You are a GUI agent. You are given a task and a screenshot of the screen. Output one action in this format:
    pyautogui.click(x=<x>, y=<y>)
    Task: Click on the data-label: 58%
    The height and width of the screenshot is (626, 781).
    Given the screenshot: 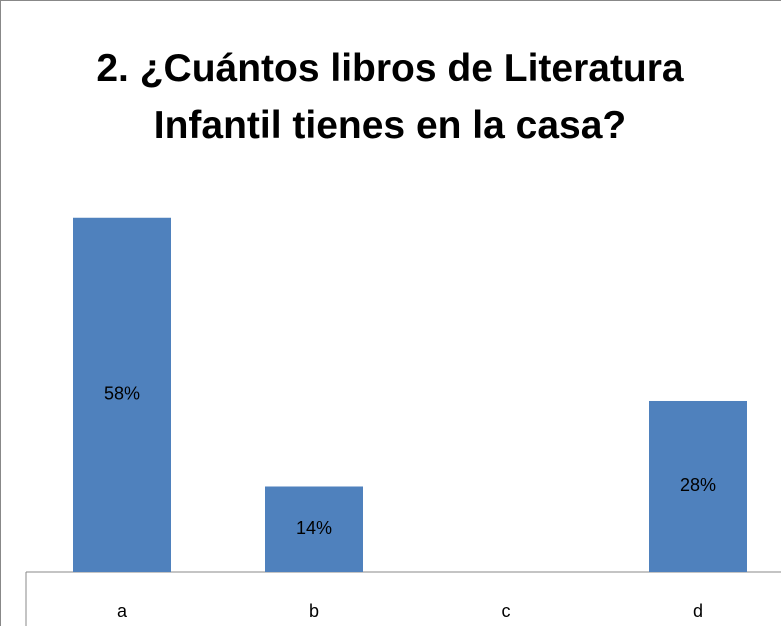 What is the action you would take?
    pyautogui.click(x=122, y=394)
    